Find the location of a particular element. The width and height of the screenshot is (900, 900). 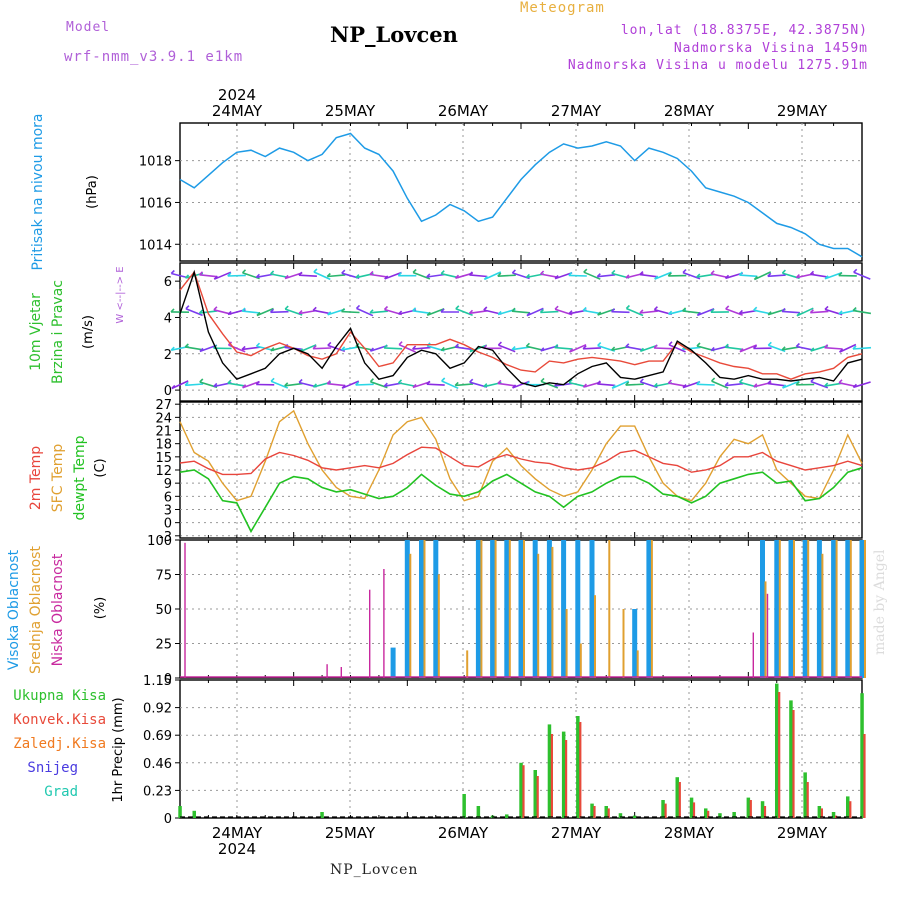

y-tick-label: 12 is located at coordinates (163, 471).